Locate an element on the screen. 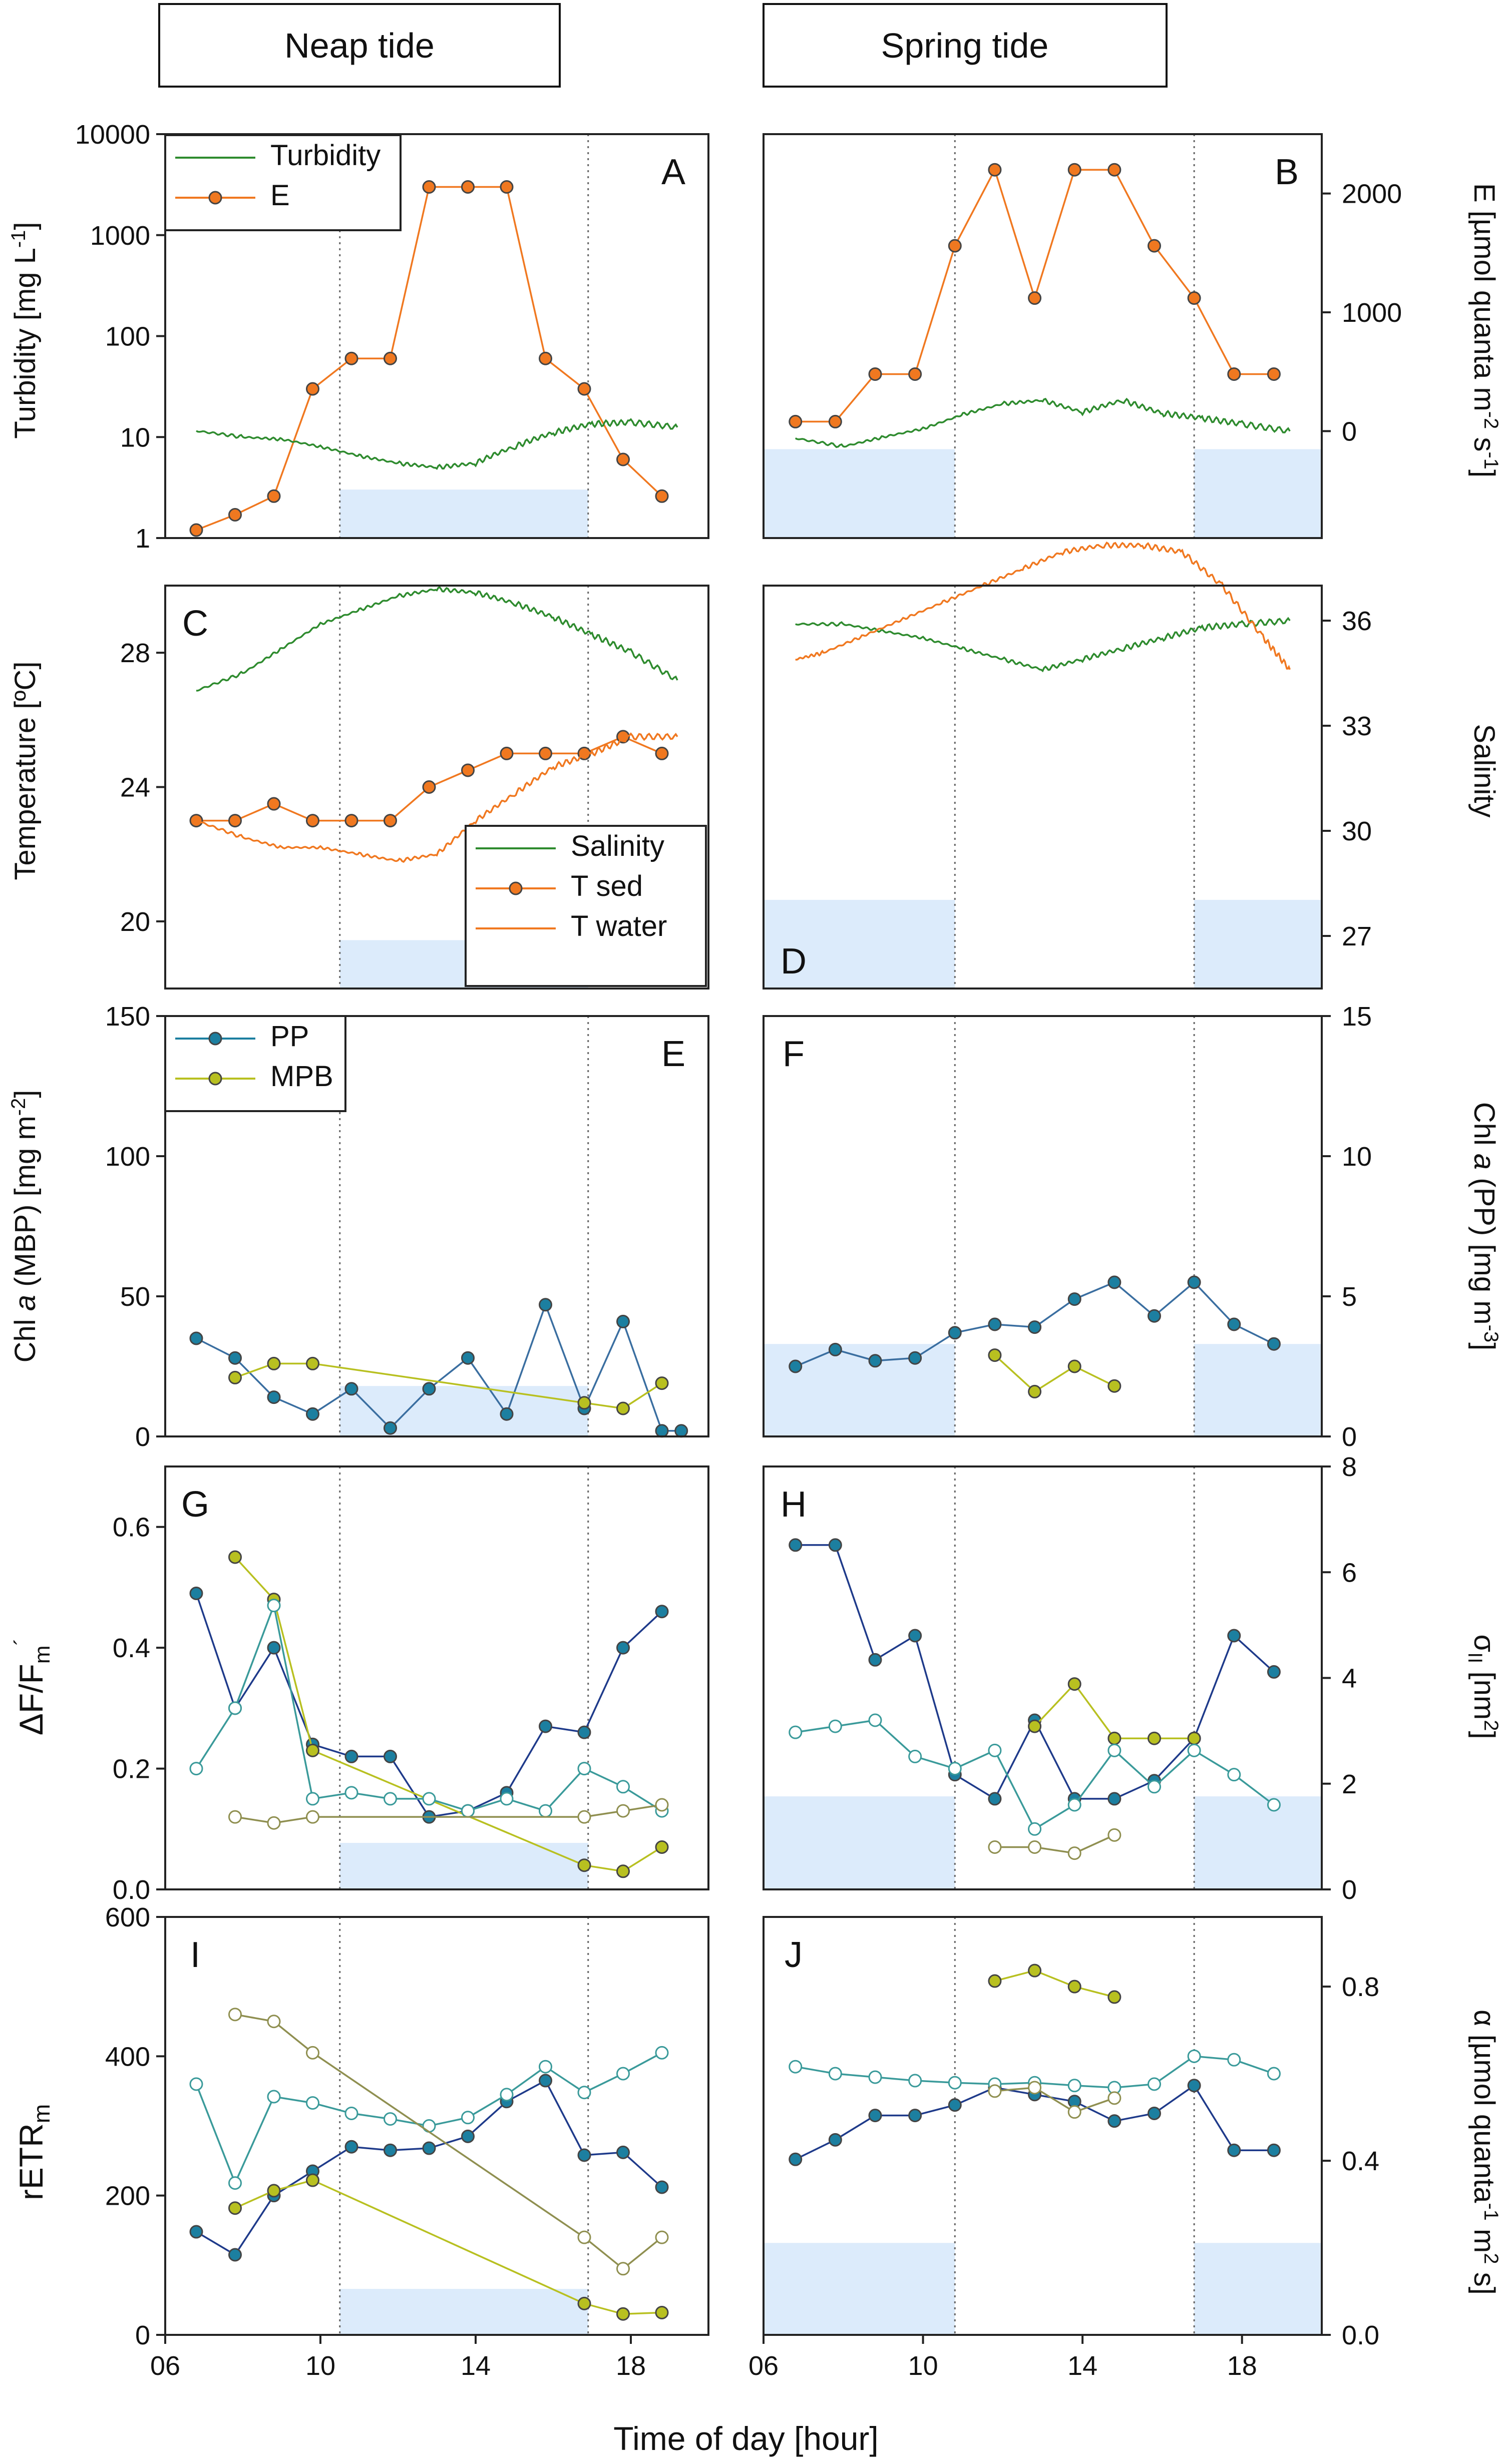 Image resolution: width=1502 pixels, height=2464 pixels. series-D-t-water is located at coordinates (1043, 605).